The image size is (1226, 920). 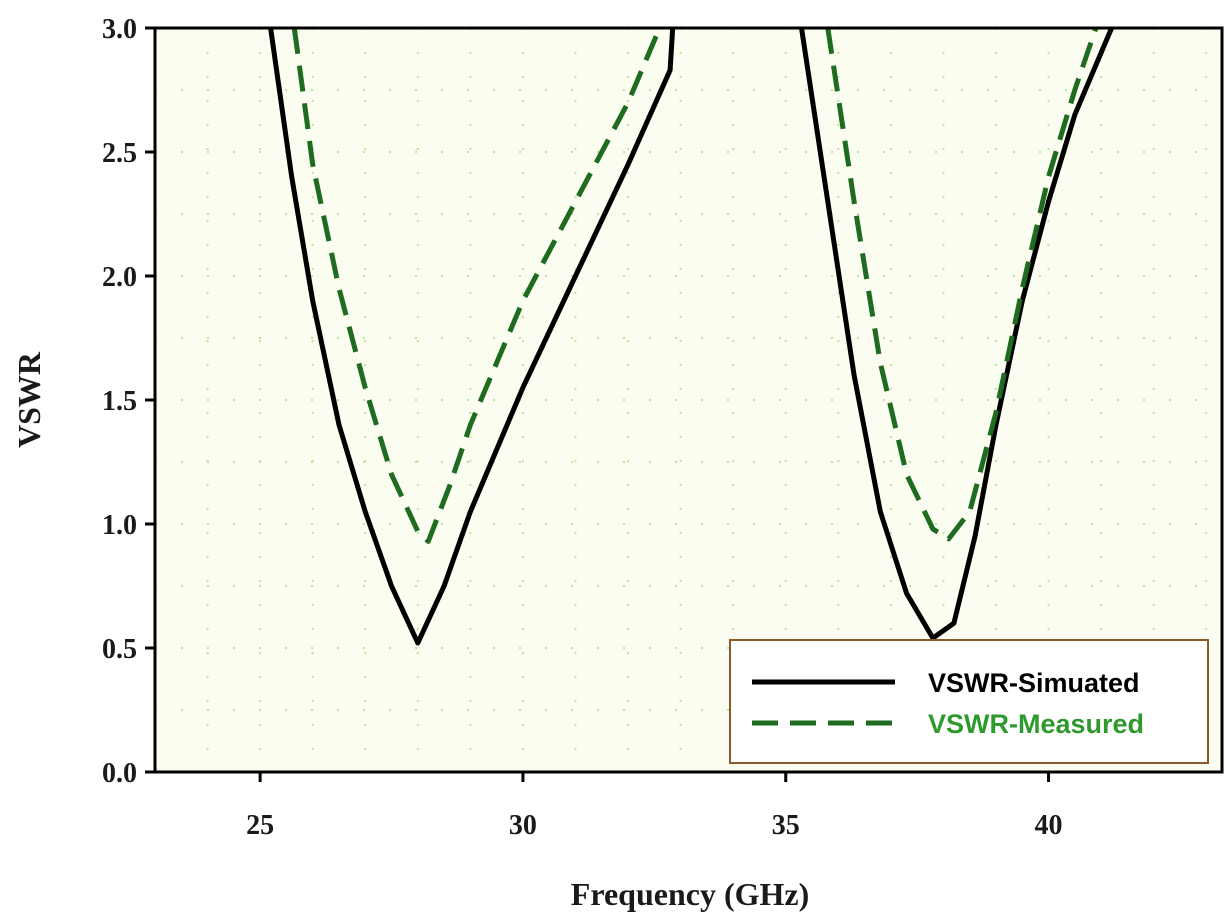 I want to click on y-tick-label: 1.0, so click(x=119, y=525).